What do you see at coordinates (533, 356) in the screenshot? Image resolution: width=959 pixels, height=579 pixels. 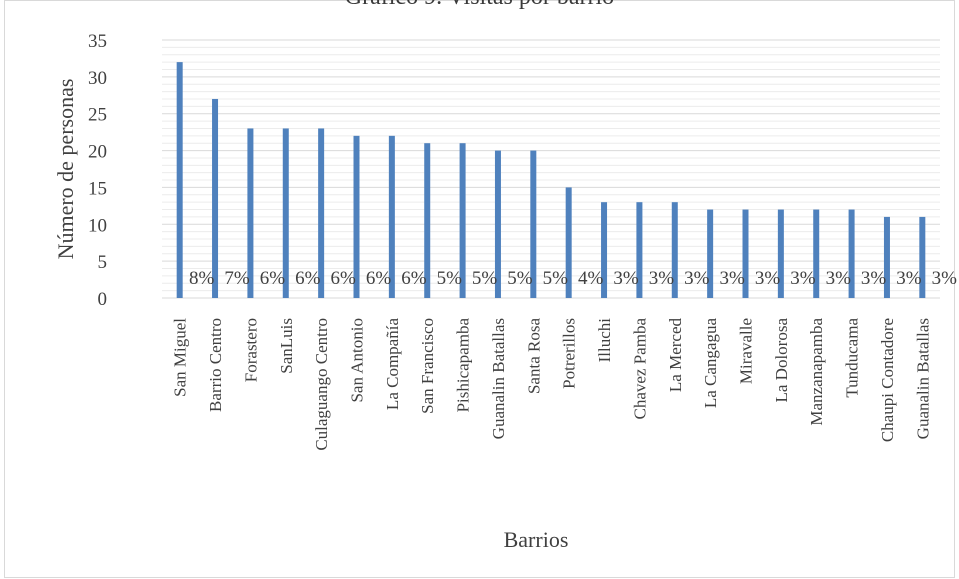 I see `x-tick-label: Santa Rosa` at bounding box center [533, 356].